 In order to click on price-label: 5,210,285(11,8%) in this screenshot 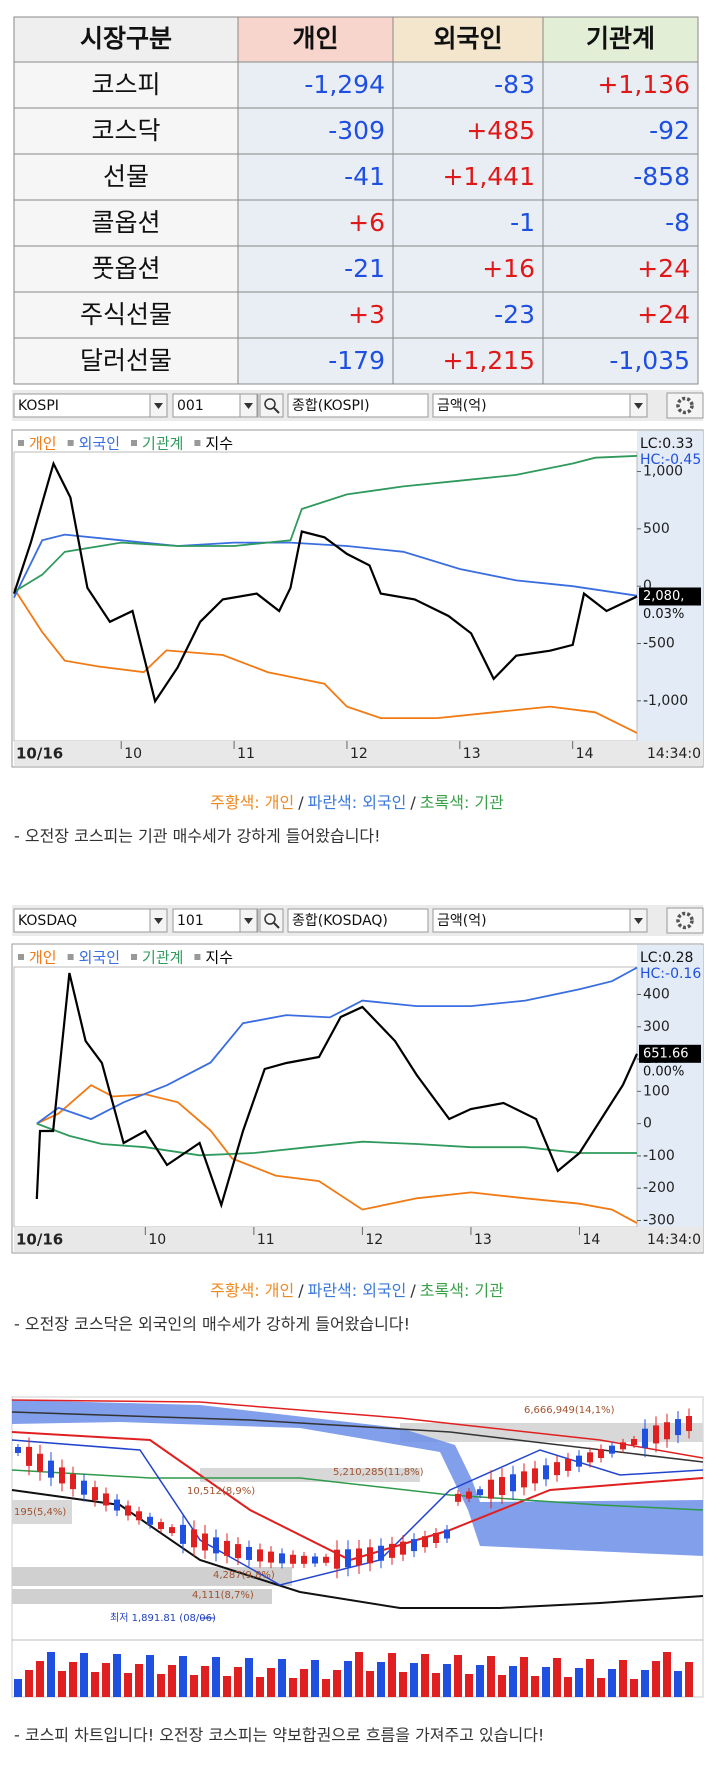, I will do `click(378, 1472)`.